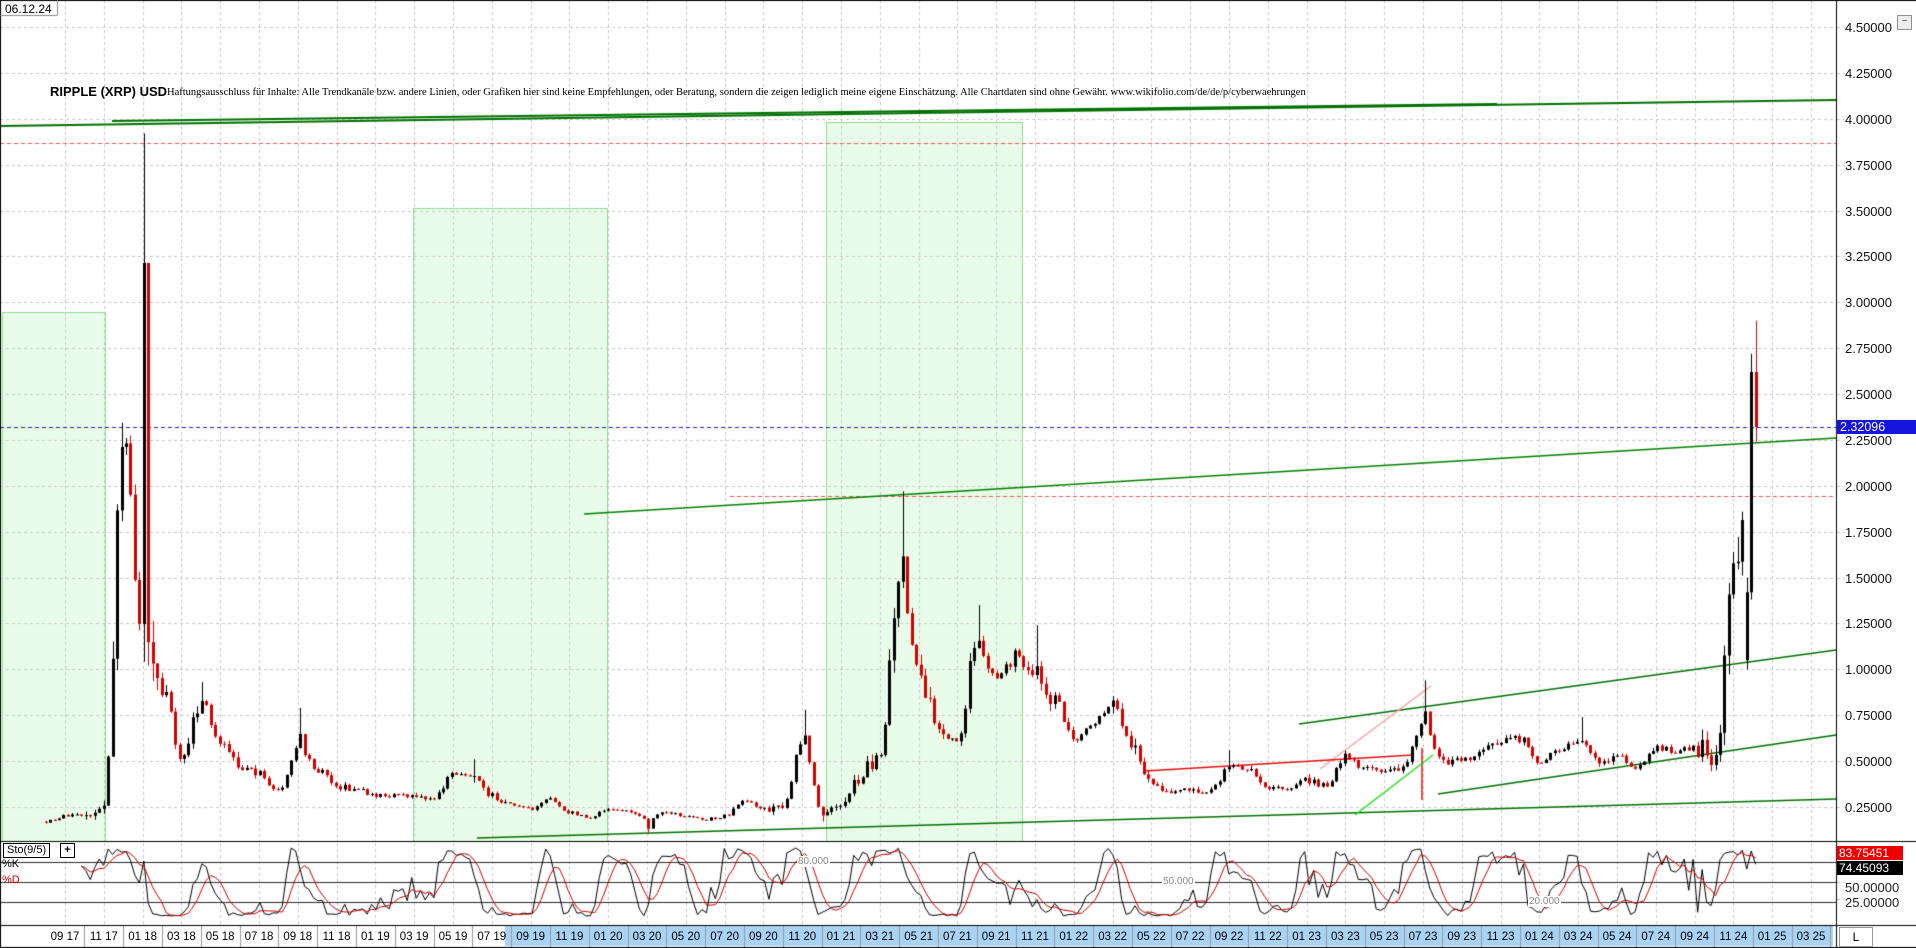 The image size is (1916, 948). Describe the element at coordinates (11, 864) in the screenshot. I see `stochastic-k-label: %K` at that location.